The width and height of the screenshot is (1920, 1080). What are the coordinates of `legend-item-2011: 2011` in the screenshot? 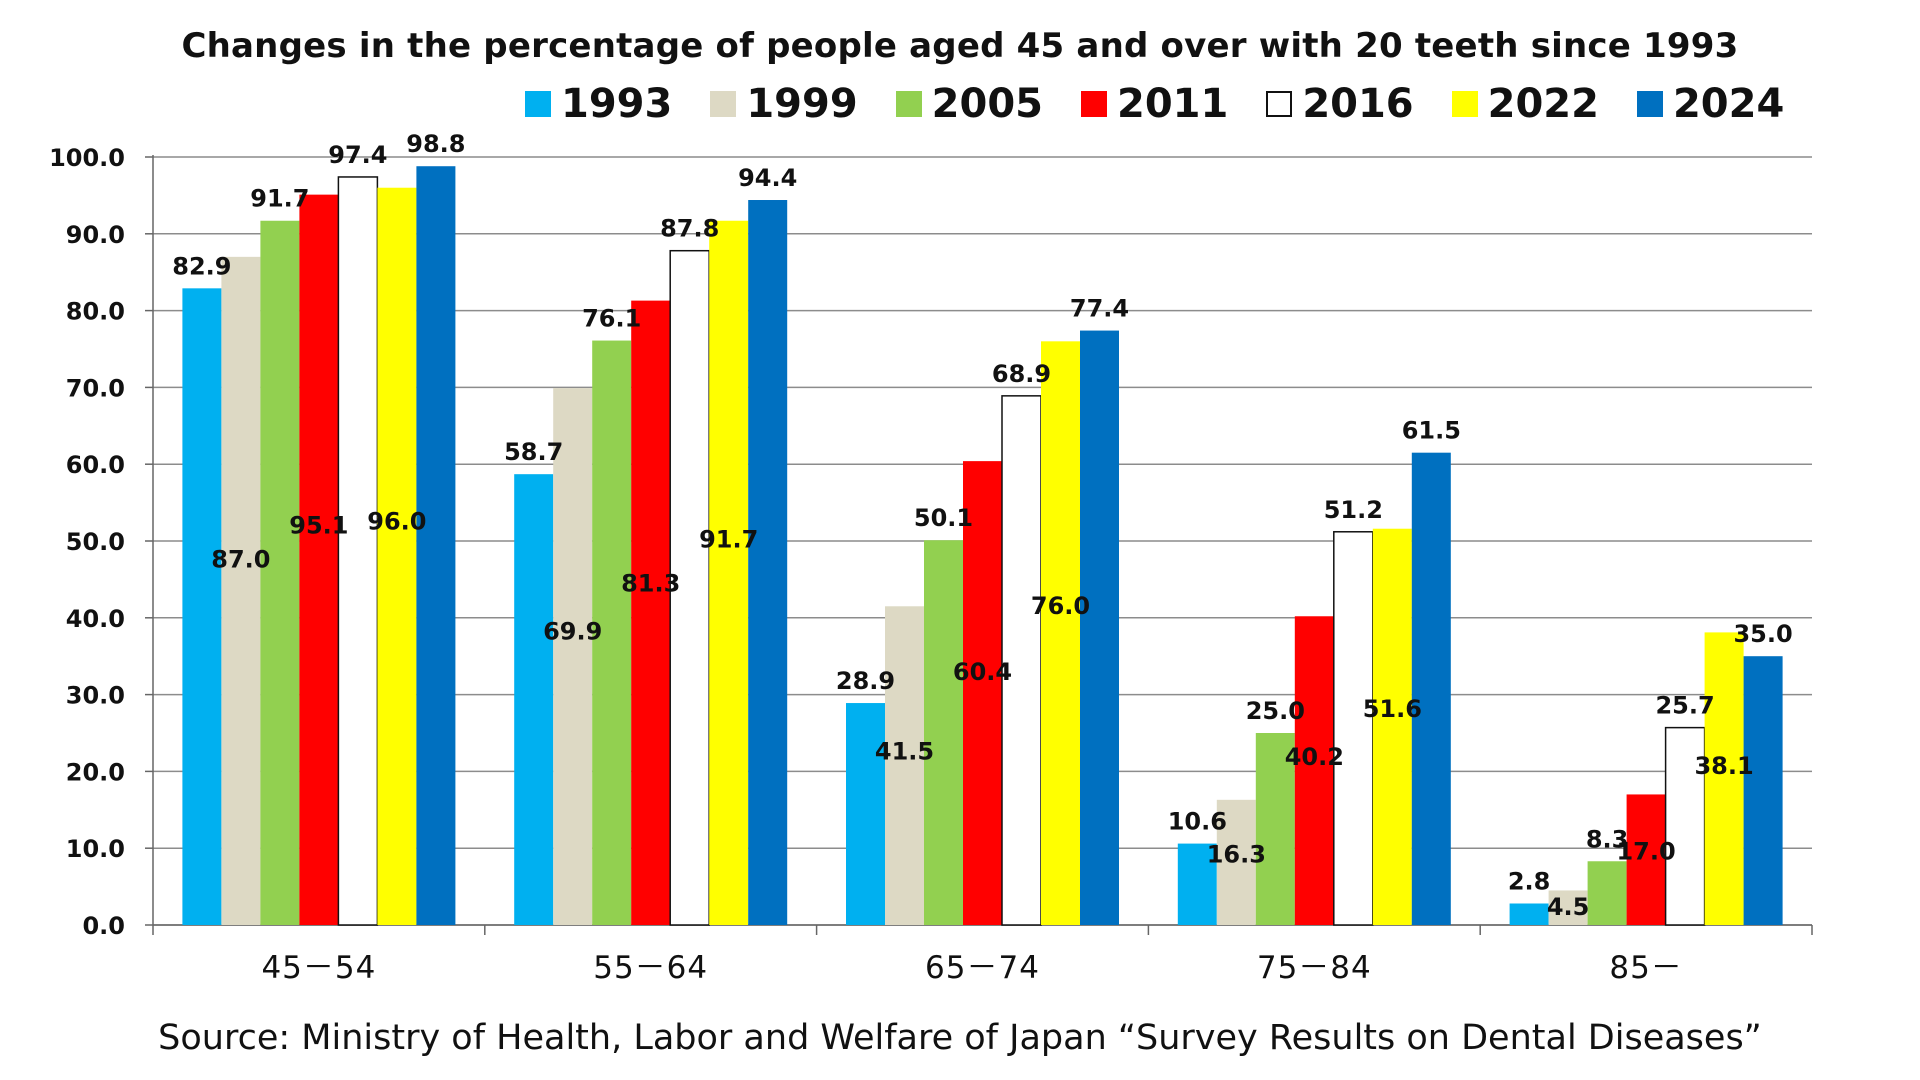 It's located at (1154, 104).